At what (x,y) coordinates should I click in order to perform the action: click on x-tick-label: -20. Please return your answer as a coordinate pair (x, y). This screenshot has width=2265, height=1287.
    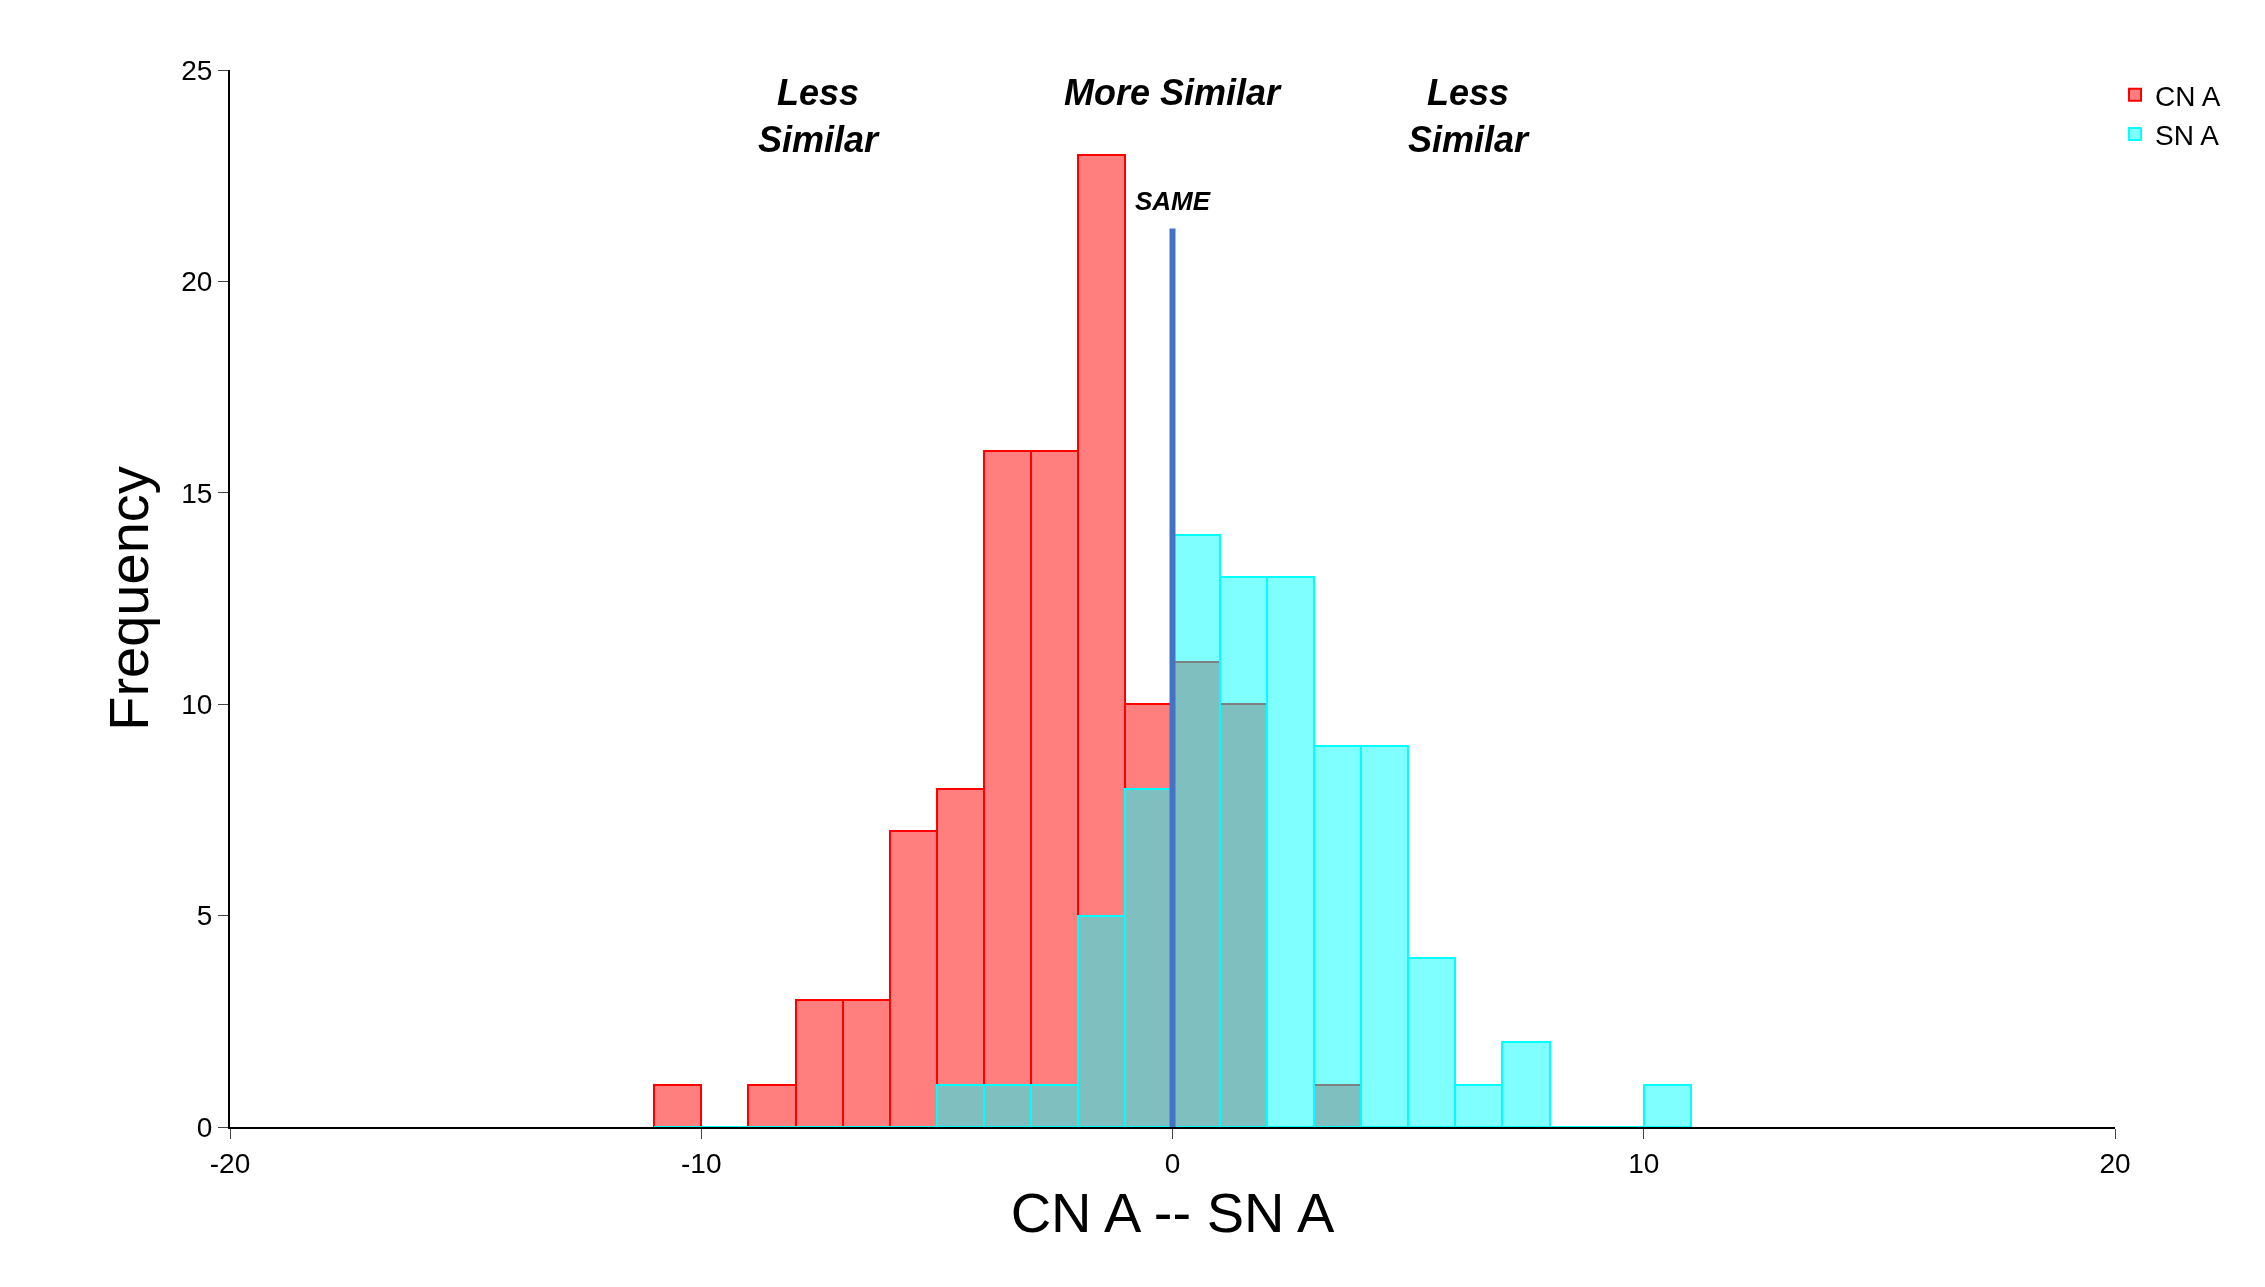
    Looking at the image, I should click on (230, 1163).